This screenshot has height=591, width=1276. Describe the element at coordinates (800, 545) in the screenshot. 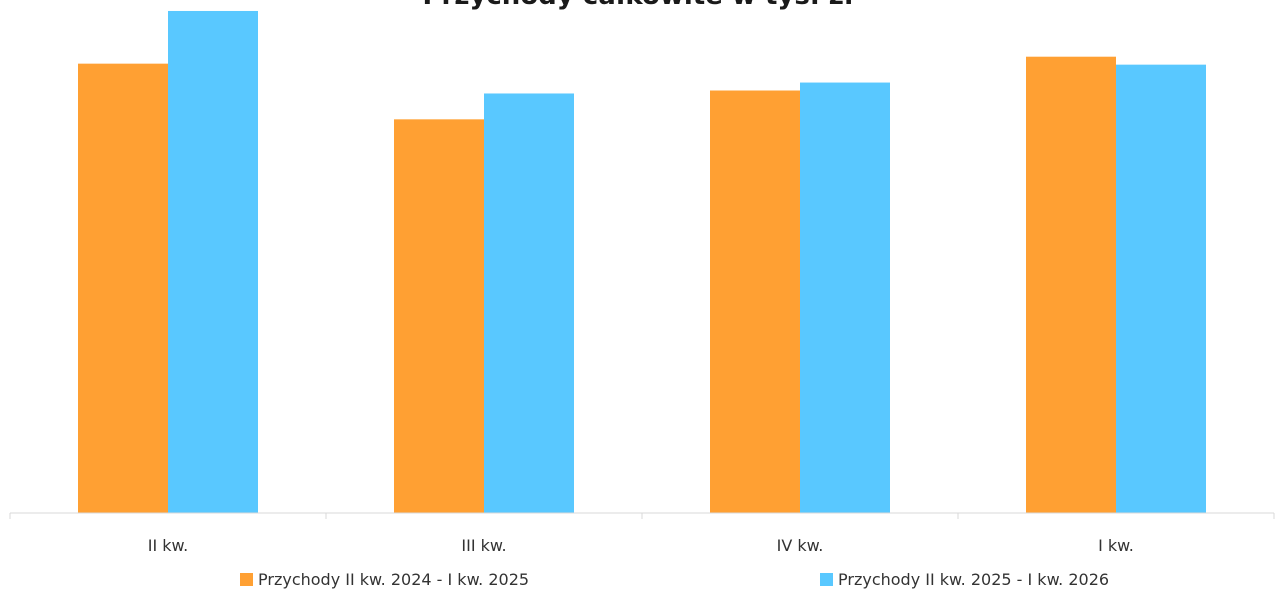

I see `x-tick-label: IV kw.` at that location.